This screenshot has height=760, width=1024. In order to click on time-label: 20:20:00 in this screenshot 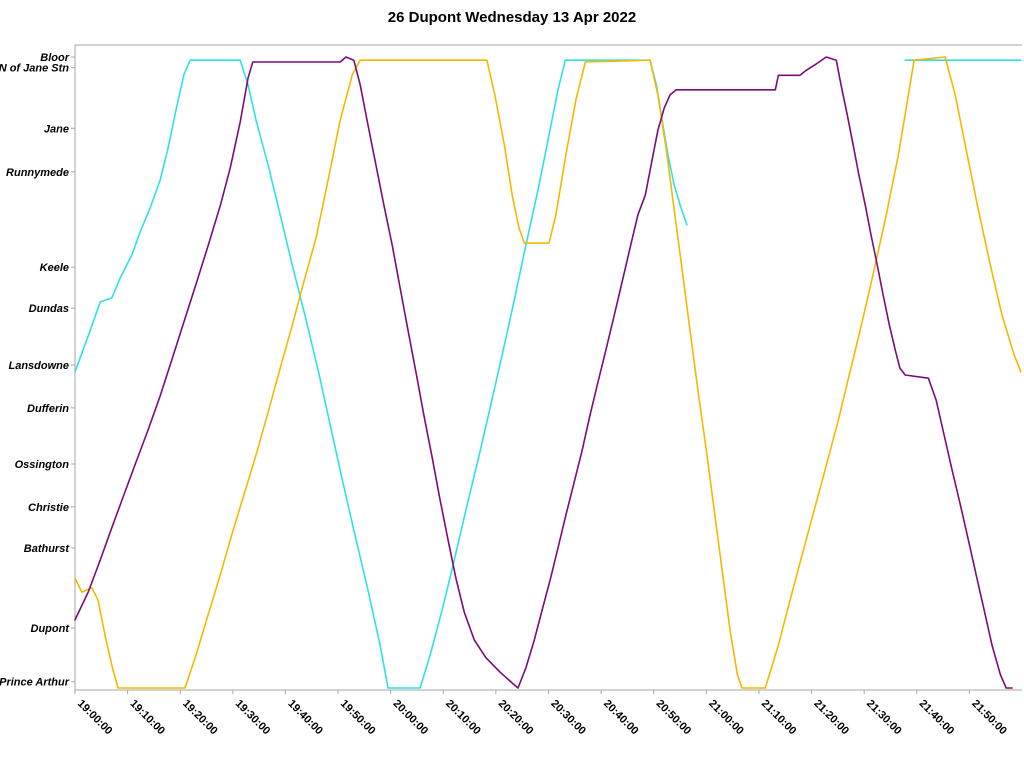, I will do `click(516, 718)`.